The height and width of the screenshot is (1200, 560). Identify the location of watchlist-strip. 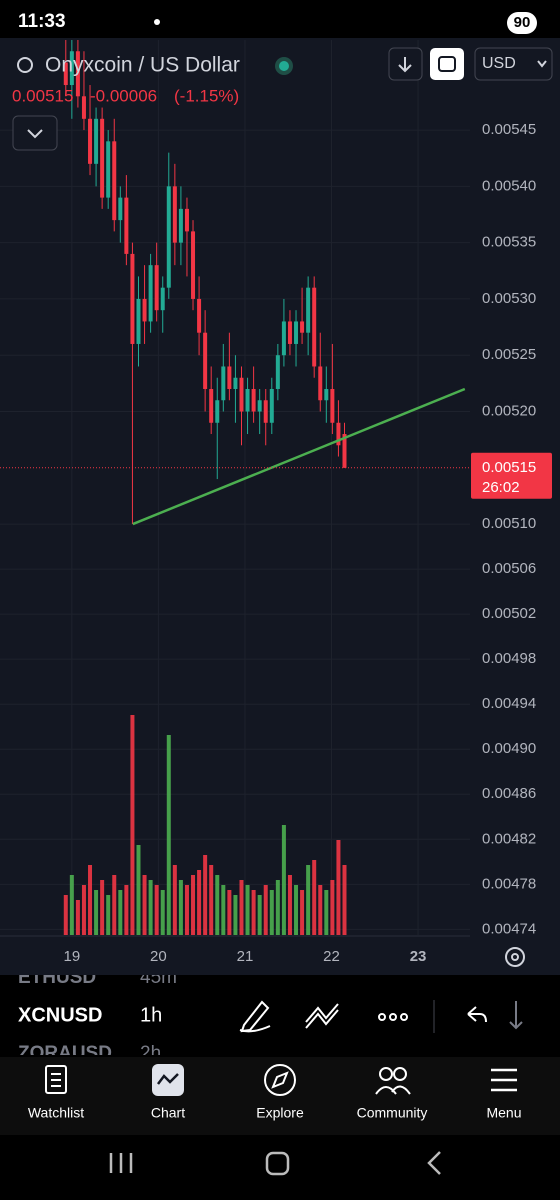
(280, 1016).